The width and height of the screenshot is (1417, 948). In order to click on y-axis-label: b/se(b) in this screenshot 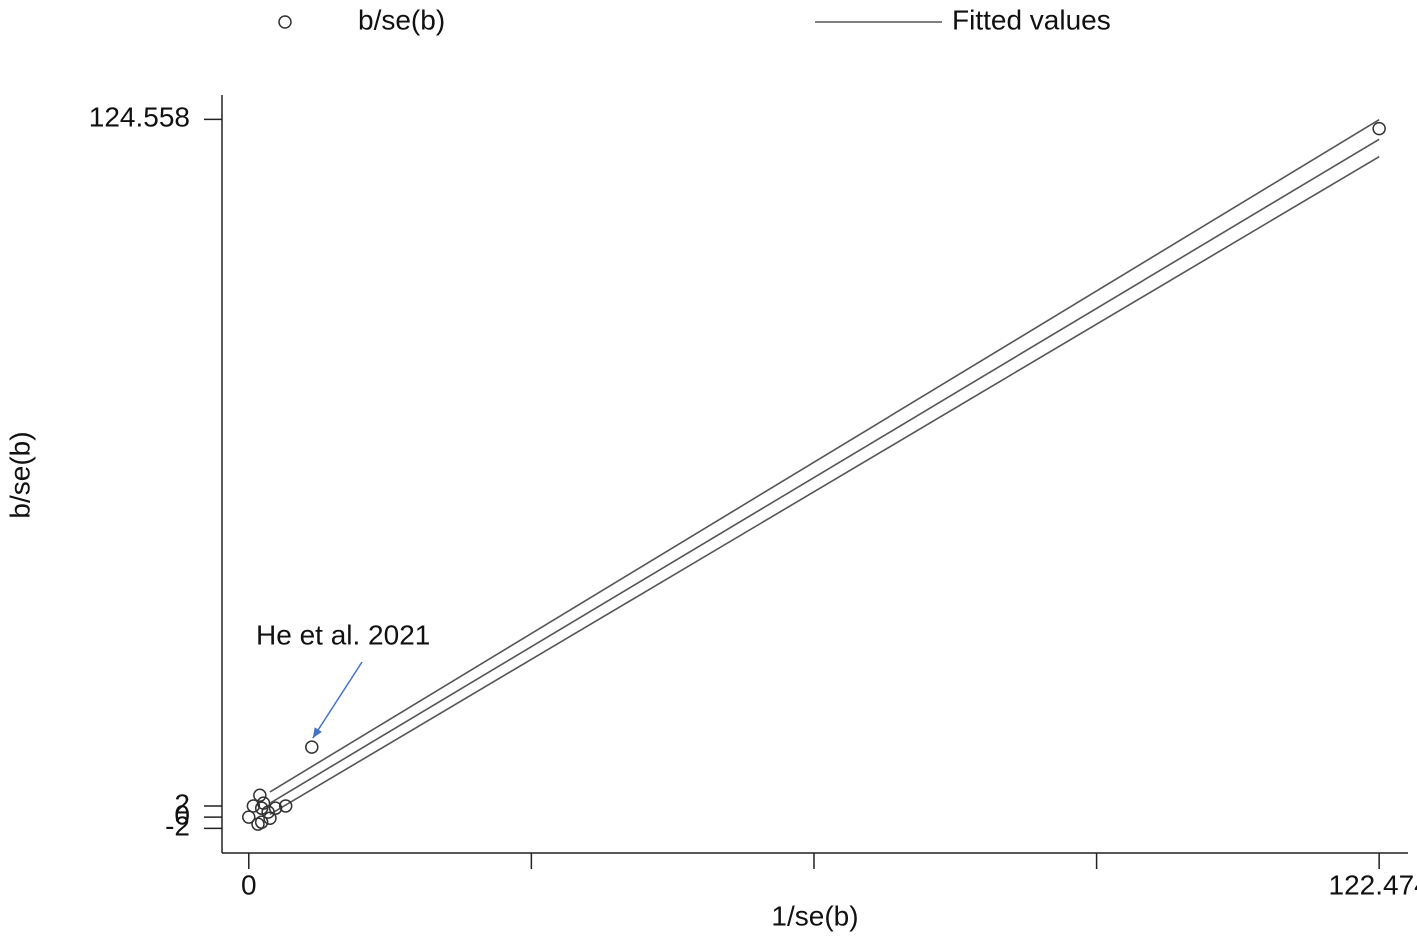, I will do `click(19, 474)`.